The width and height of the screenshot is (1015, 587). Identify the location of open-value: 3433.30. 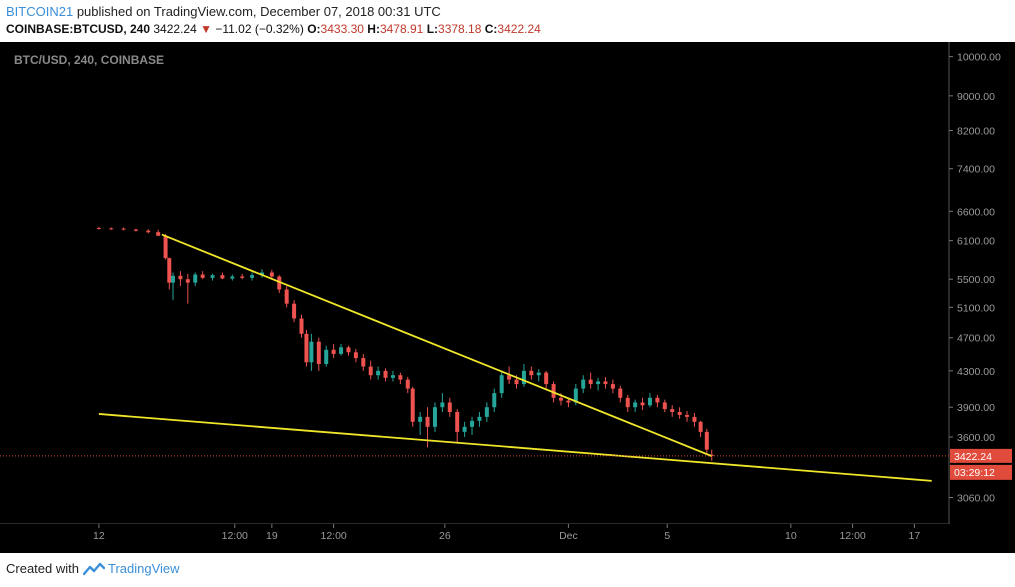
(342, 29).